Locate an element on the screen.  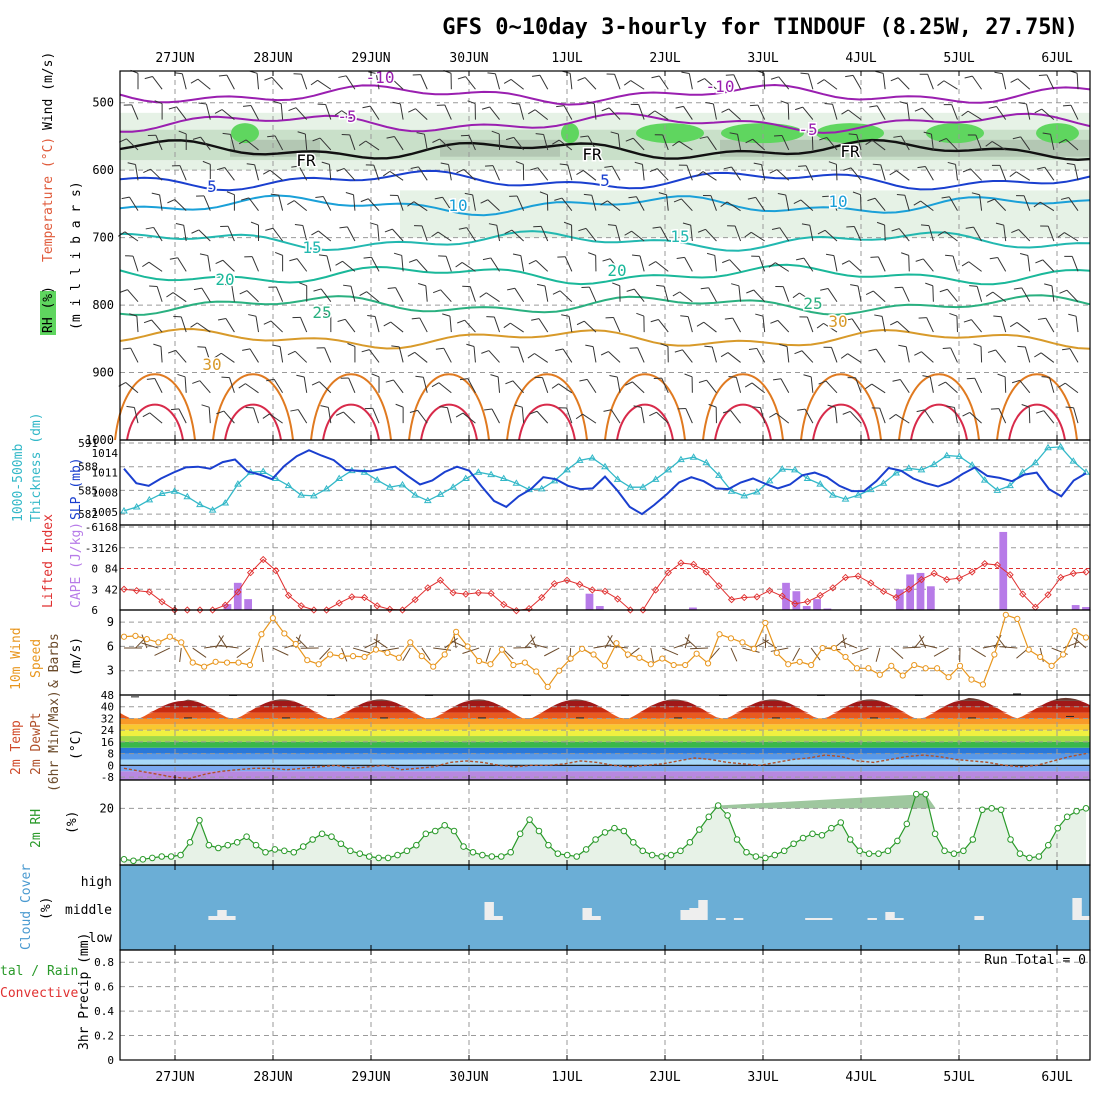
bottom-date-label: 28JUN is located at coordinates (272, 1077).